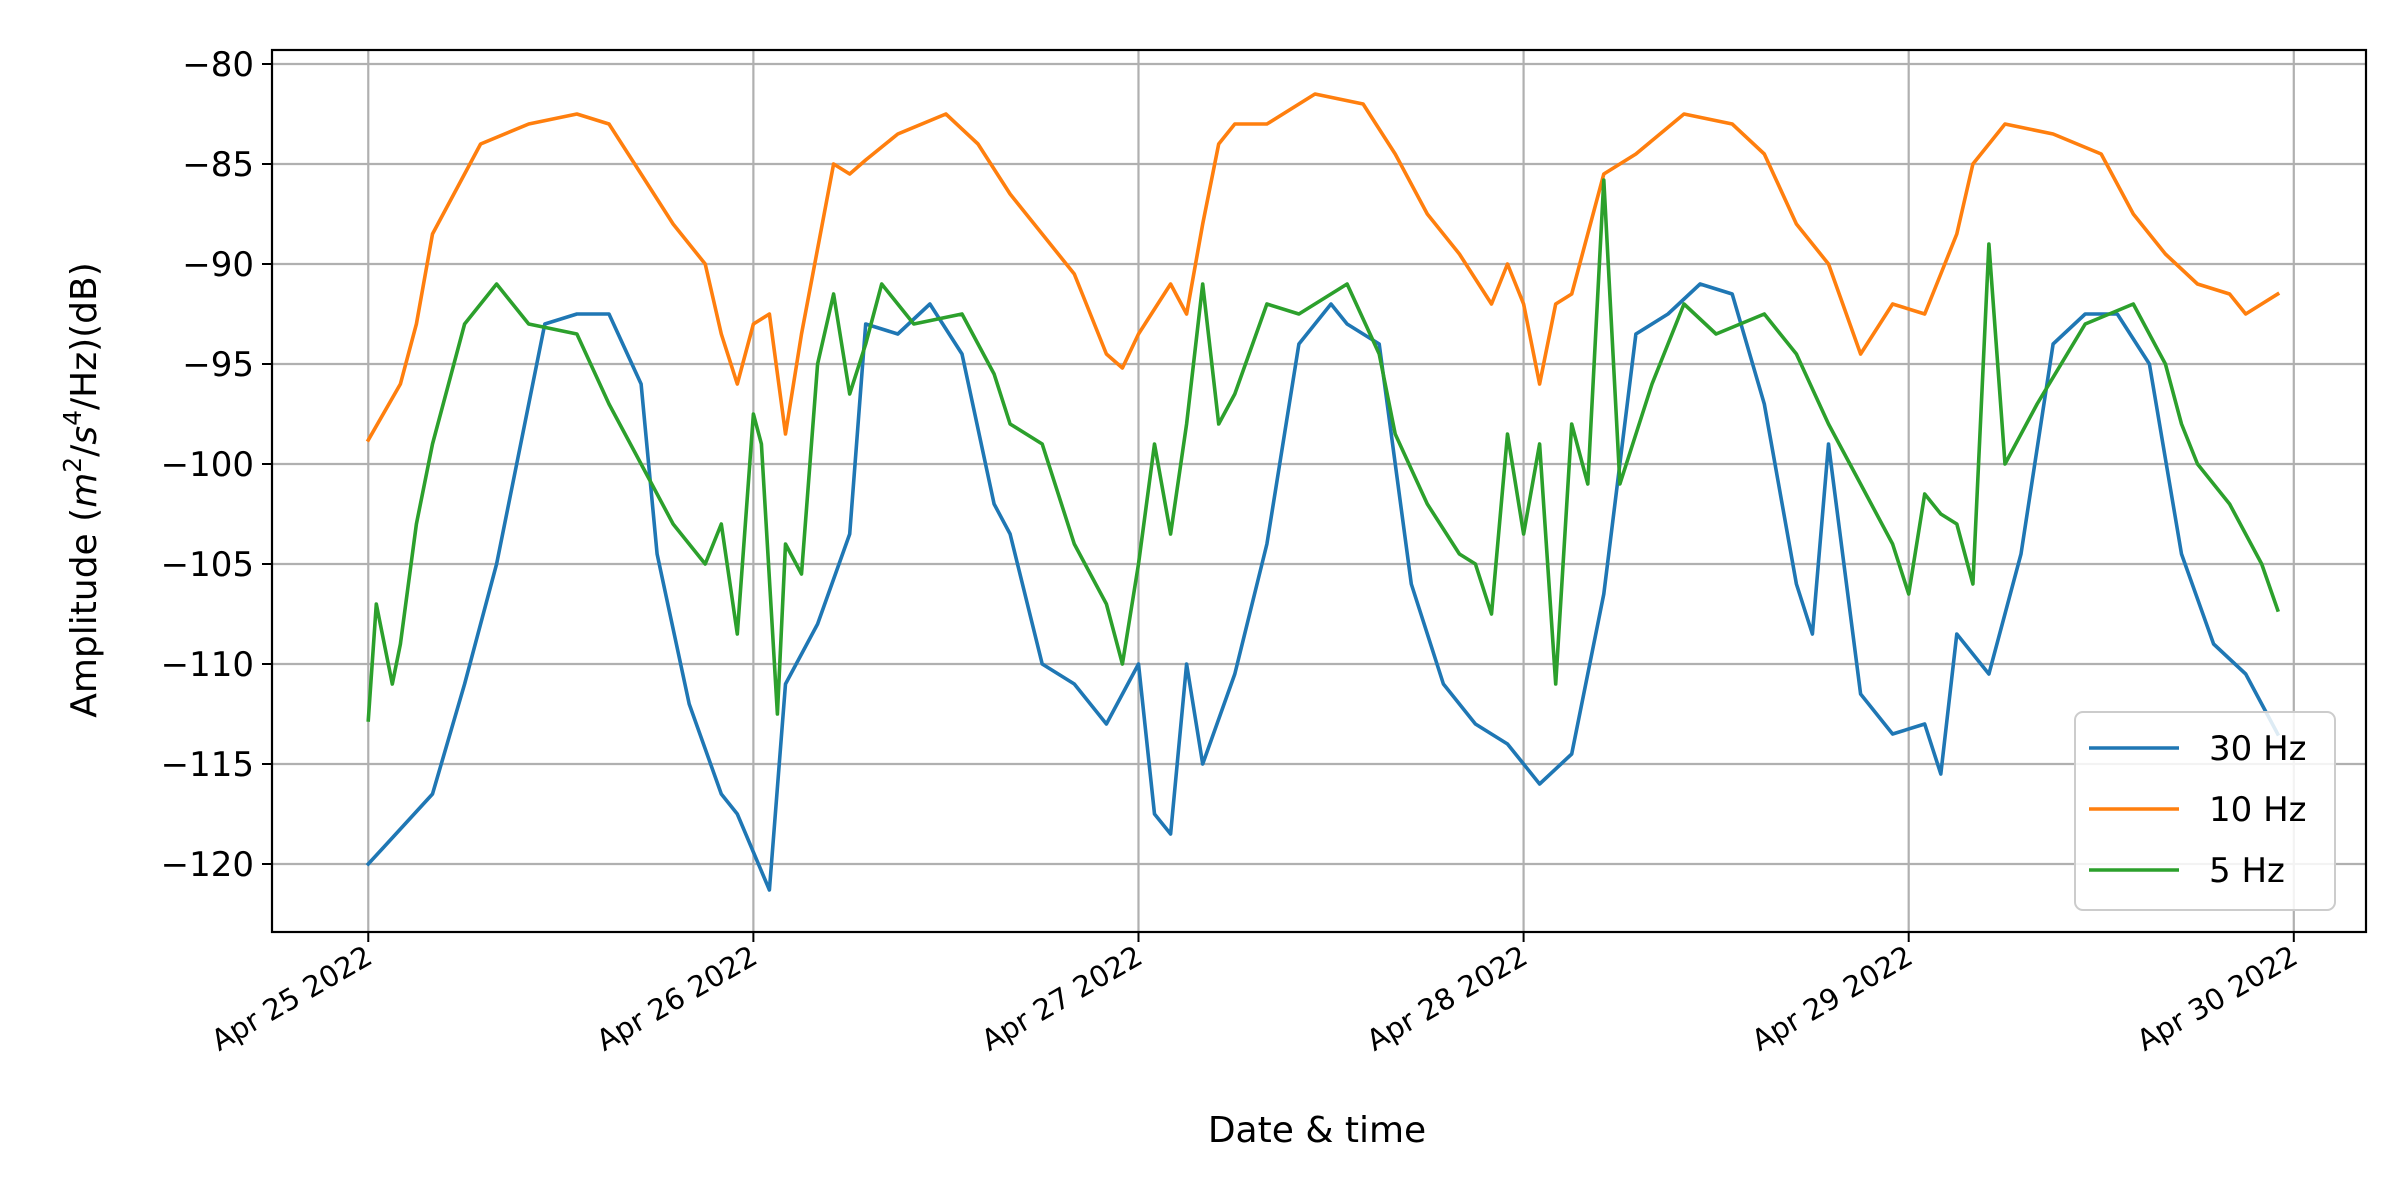 This screenshot has height=1204, width=2400. What do you see at coordinates (2247, 871) in the screenshot?
I see `legend-label-5-hz: 5 Hz` at bounding box center [2247, 871].